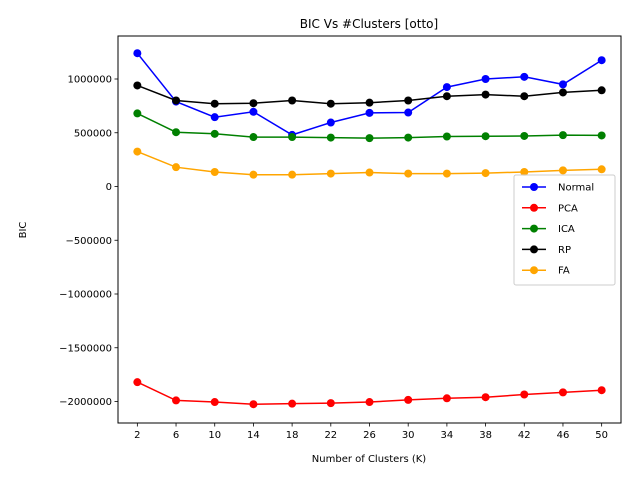 The image size is (640, 480). Describe the element at coordinates (93, 133) in the screenshot. I see `y-tick-label: 500000` at that location.